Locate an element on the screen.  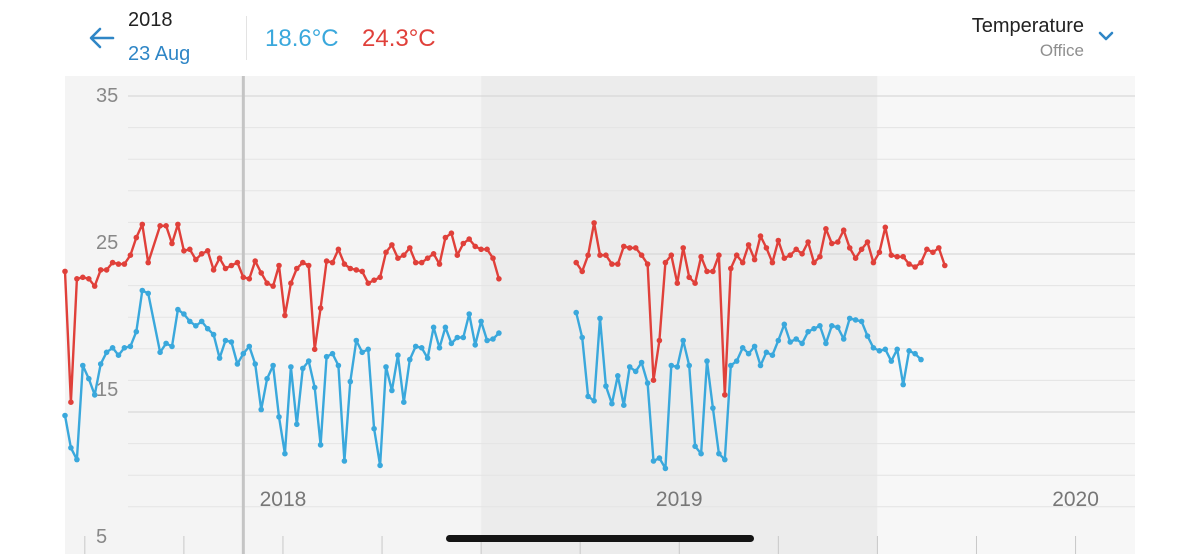
min-temperature-value: 18.6°C is located at coordinates (302, 38).